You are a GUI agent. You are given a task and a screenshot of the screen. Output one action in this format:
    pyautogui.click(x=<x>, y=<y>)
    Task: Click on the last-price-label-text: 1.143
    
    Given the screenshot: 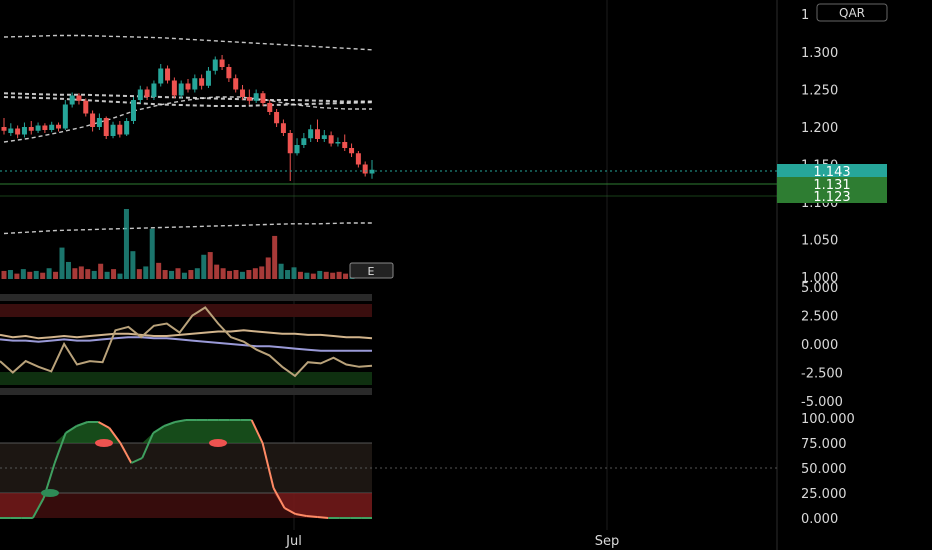 What is the action you would take?
    pyautogui.click(x=831, y=172)
    